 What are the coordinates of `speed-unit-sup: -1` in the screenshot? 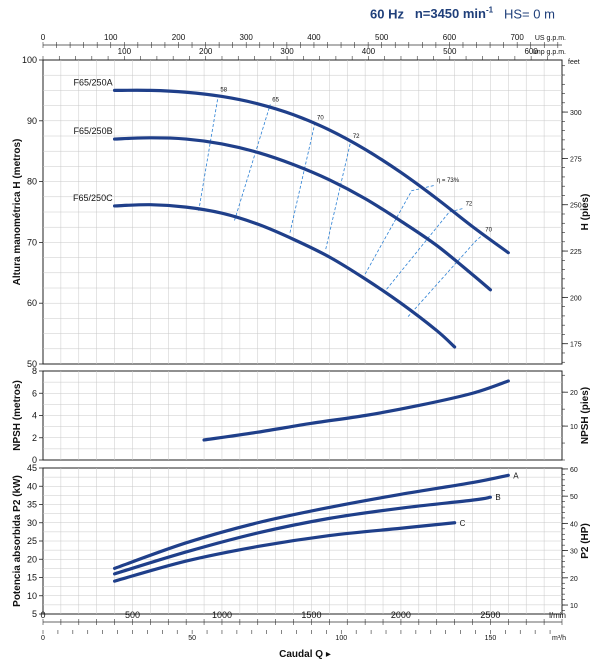 It's located at (490, 10).